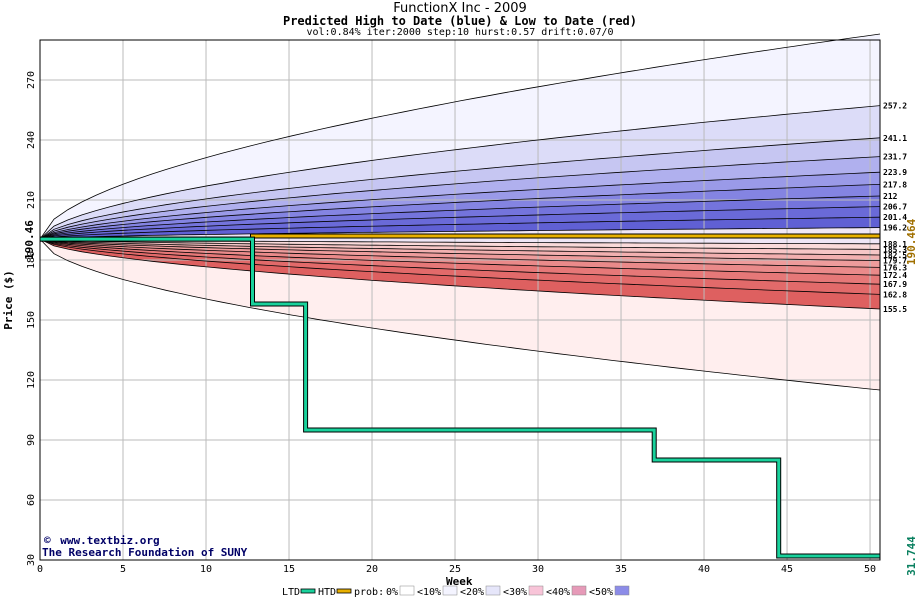  I want to click on legend-item-label: <20%, so click(472, 592).